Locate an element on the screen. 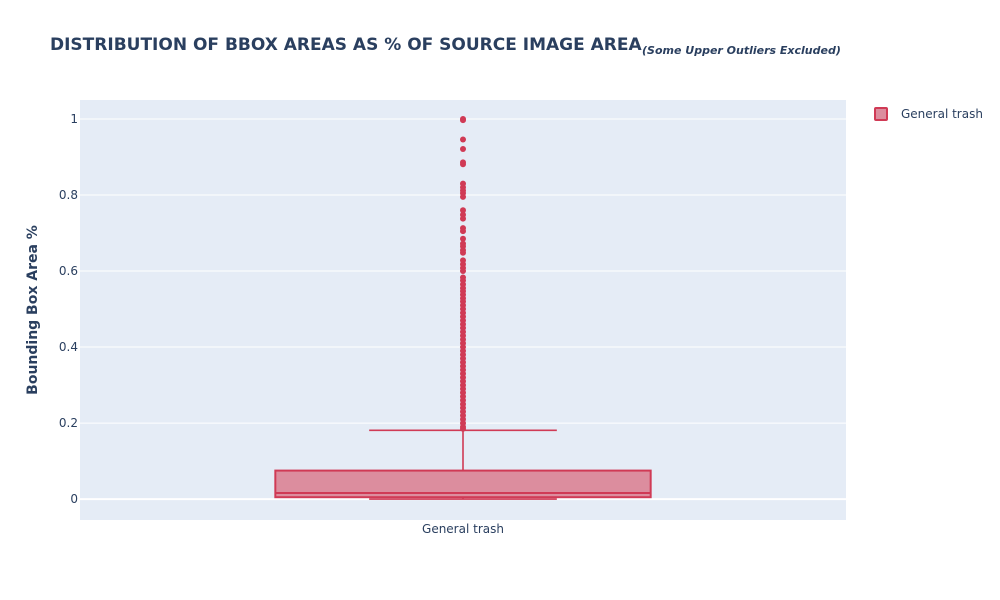  y-tick-label: 0.2 is located at coordinates (68, 423).